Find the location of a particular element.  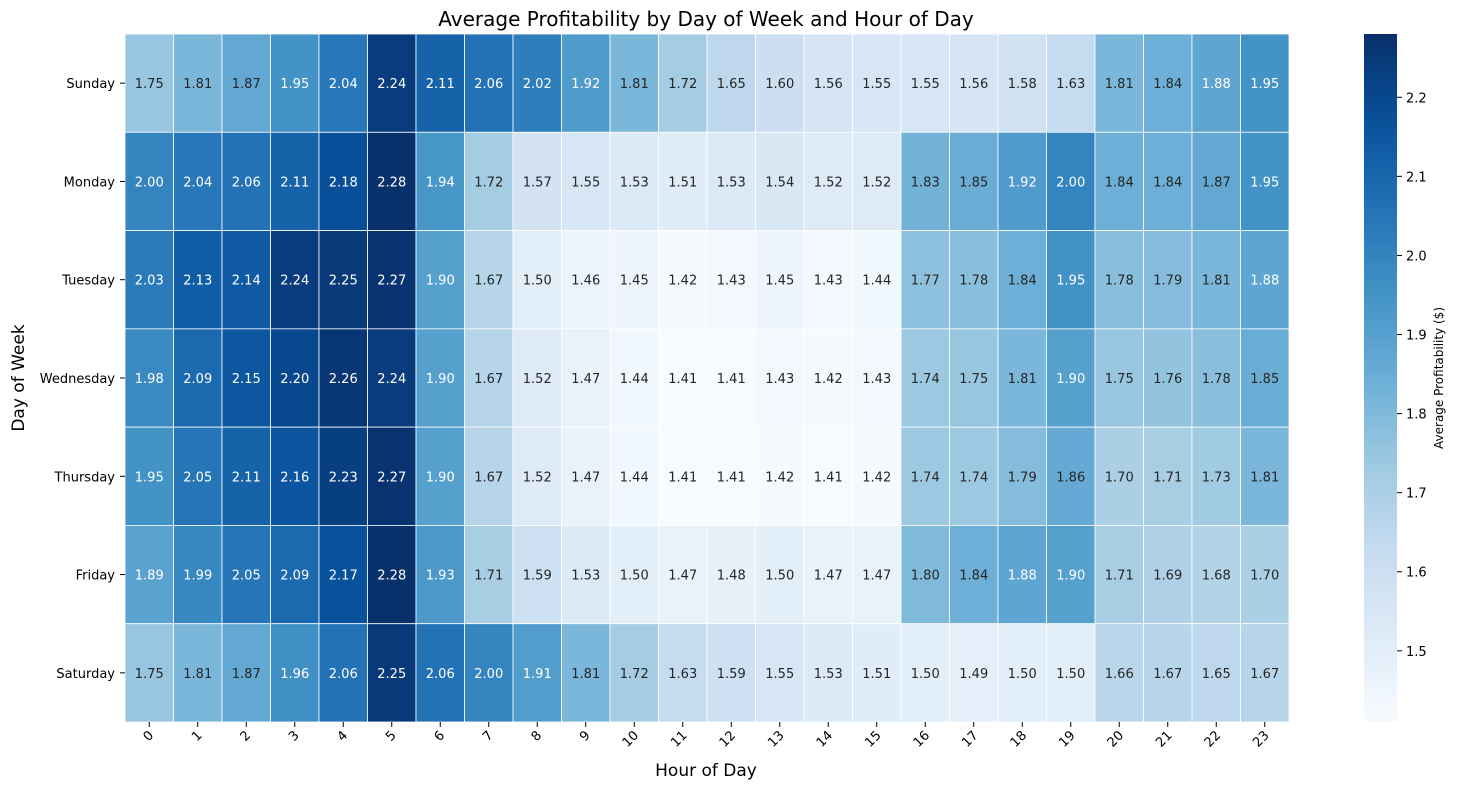

x-tick-label: 16 is located at coordinates (922, 739).